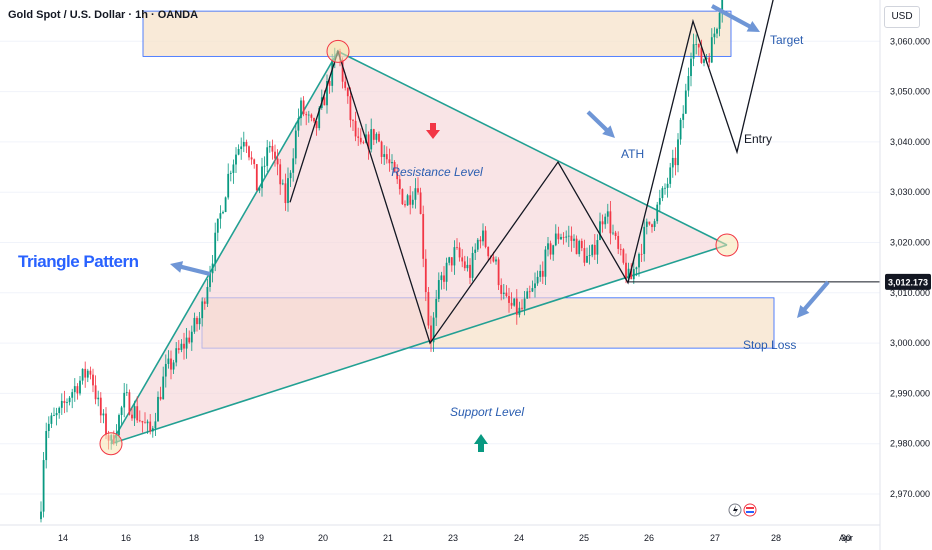  What do you see at coordinates (63, 538) in the screenshot?
I see `time-tick-label: 14` at bounding box center [63, 538].